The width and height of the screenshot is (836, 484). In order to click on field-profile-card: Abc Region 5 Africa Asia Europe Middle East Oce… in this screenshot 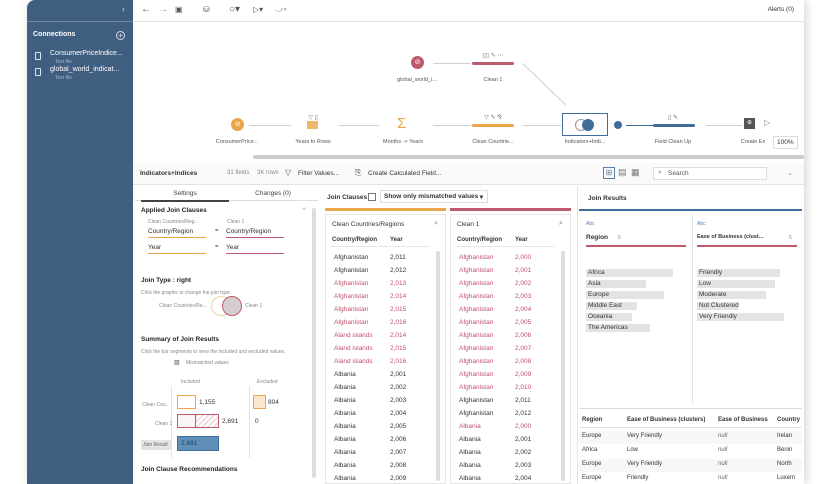, I will do `click(635, 309)`.